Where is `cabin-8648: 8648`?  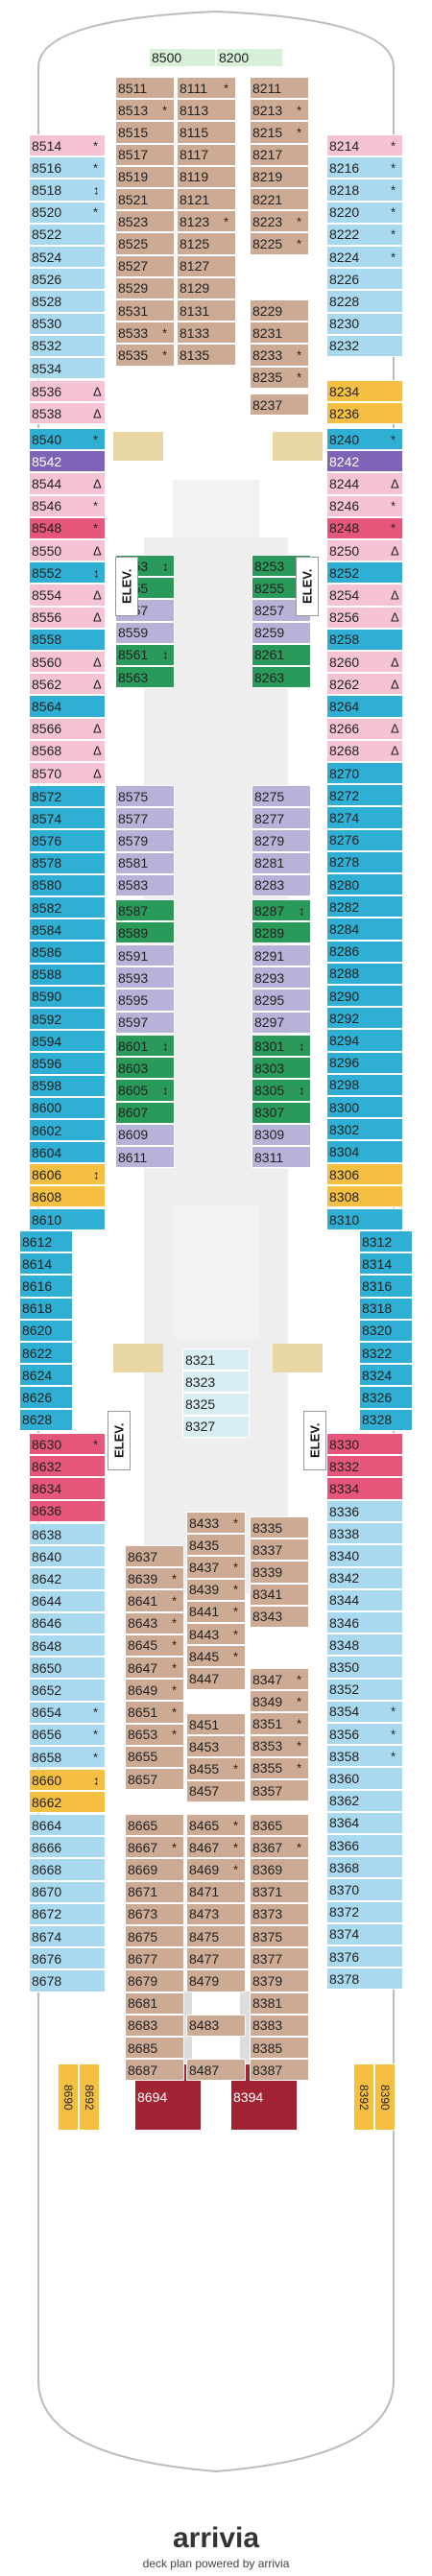
cabin-8648: 8648 is located at coordinates (67, 1646).